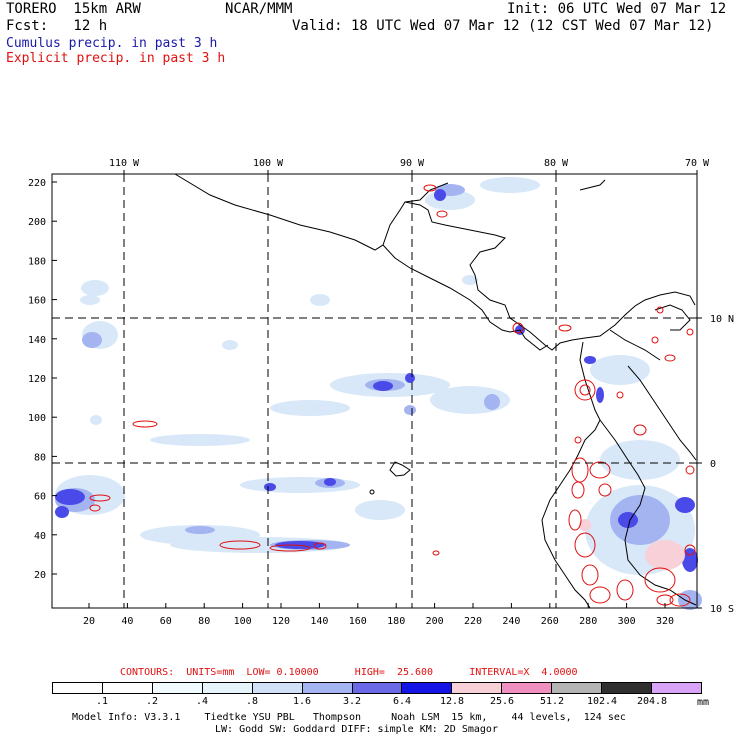  Describe the element at coordinates (259, 9) in the screenshot. I see `org-label: NCAR/MMM` at that location.